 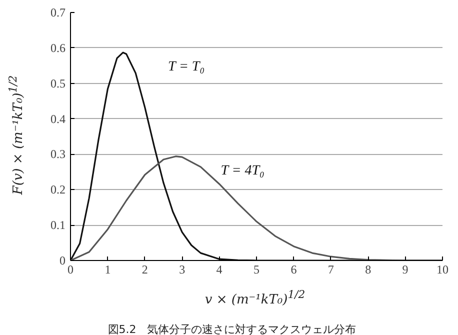 I want to click on x-tick-label: 9, so click(x=405, y=269).